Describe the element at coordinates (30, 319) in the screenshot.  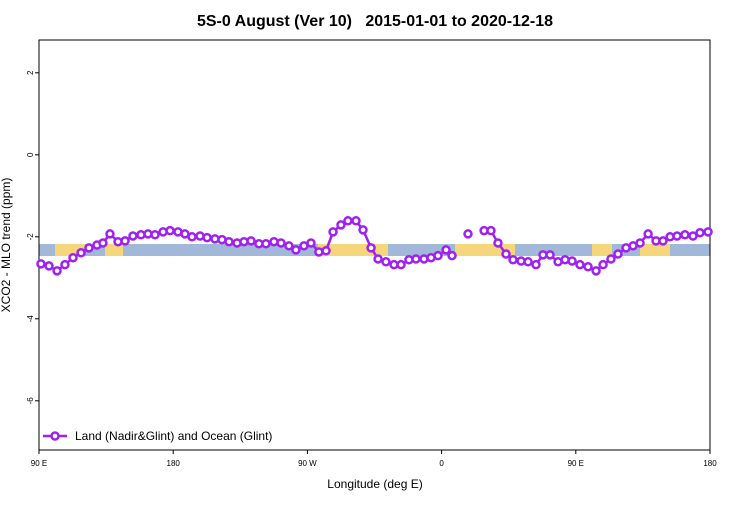
I see `y-tick-label: -4` at that location.